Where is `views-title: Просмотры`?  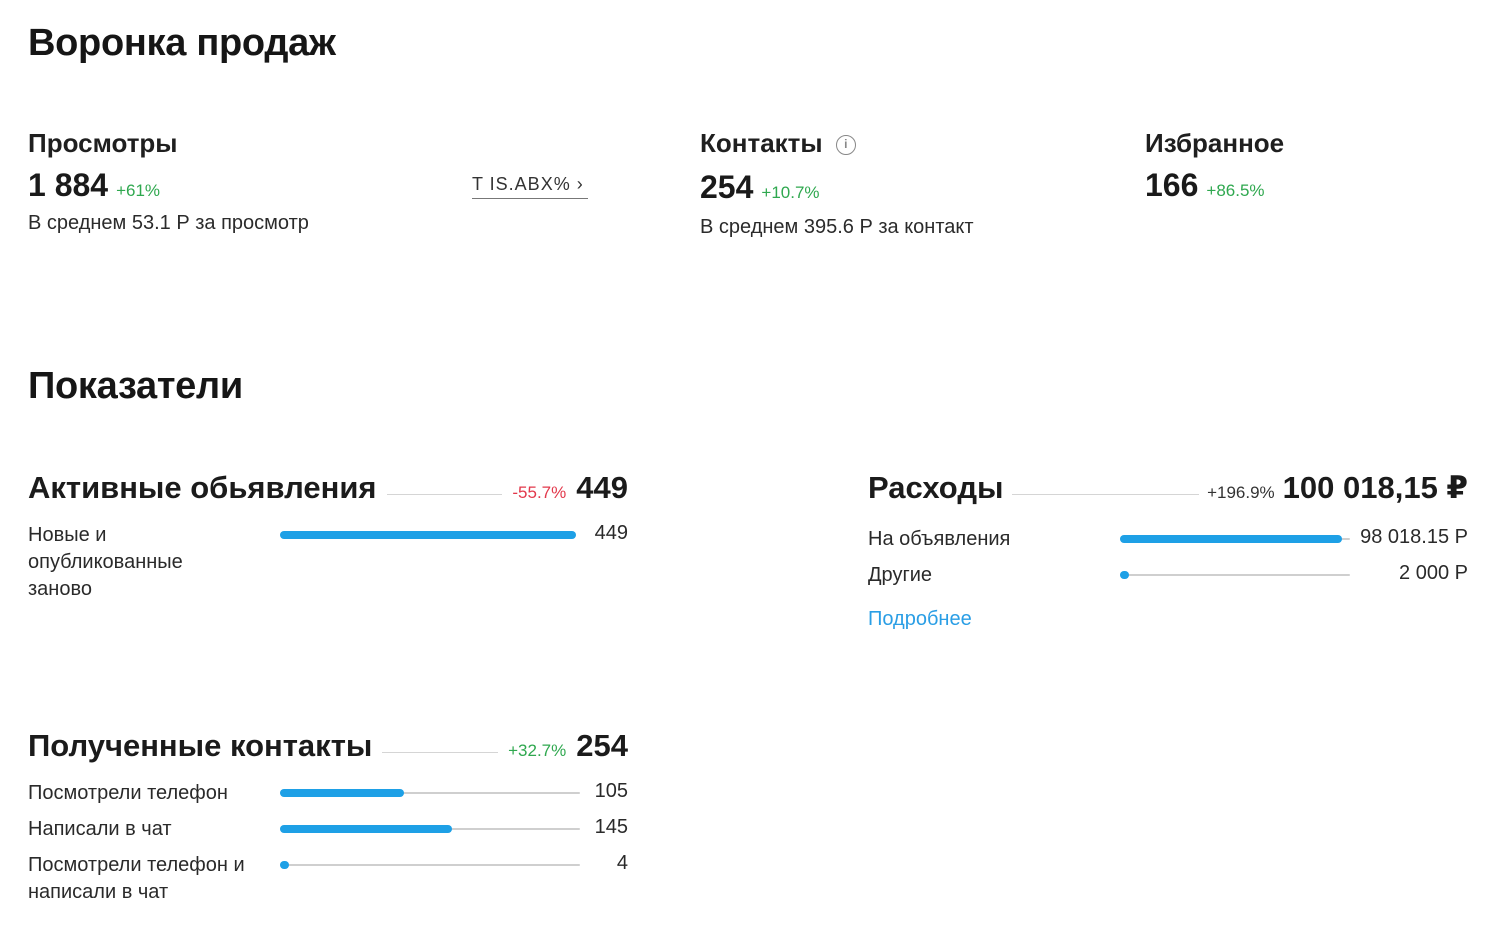 views-title: Просмотры is located at coordinates (103, 143).